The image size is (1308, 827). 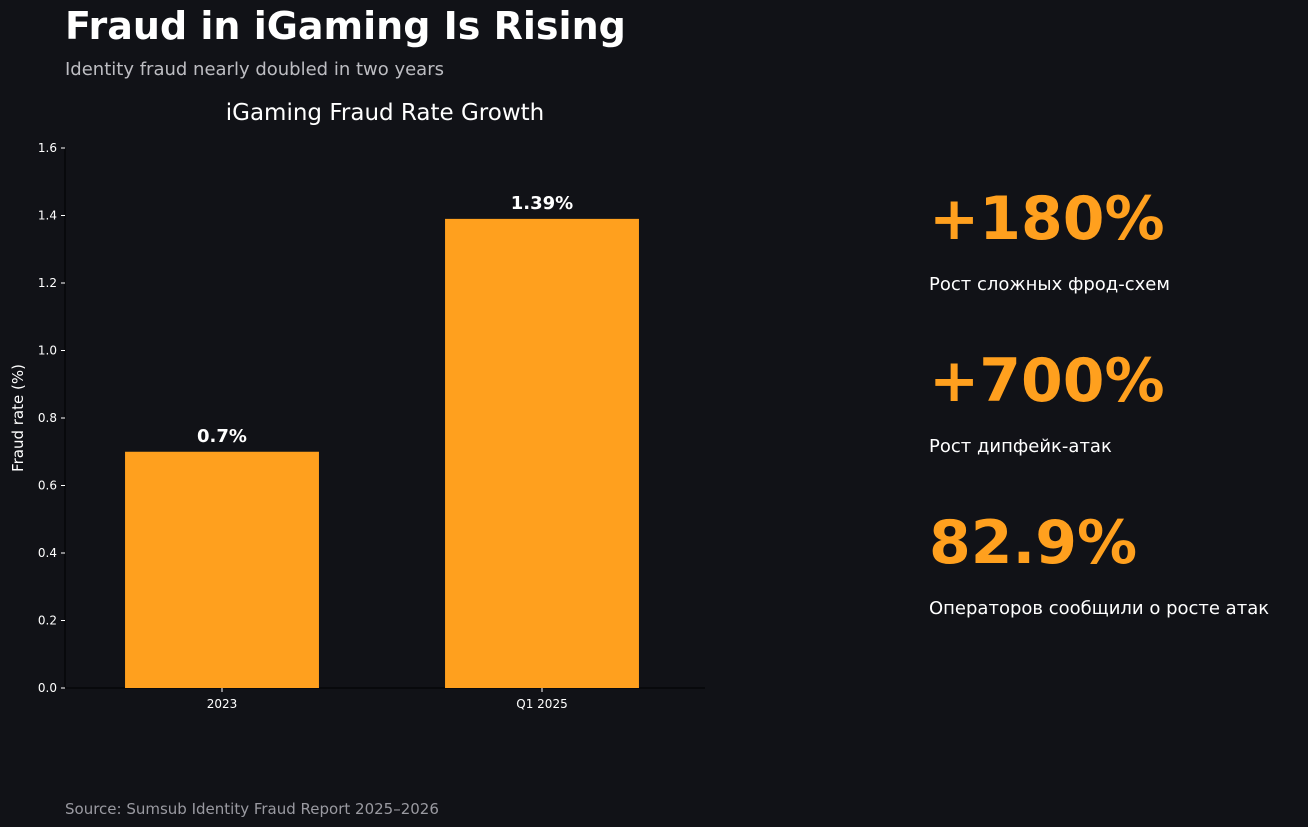 What do you see at coordinates (1047, 219) in the screenshot?
I see `stat-value-complex-schemes: +180%` at bounding box center [1047, 219].